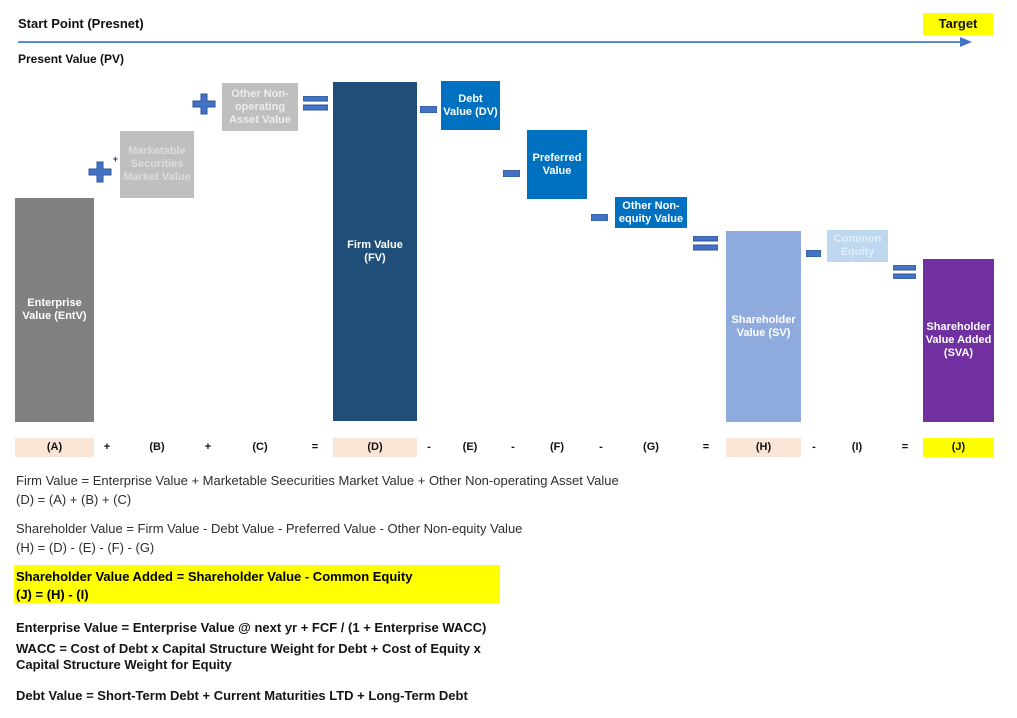 Image resolution: width=1017 pixels, height=718 pixels. I want to click on other-nonequity-box: Other Non-equity Value, so click(651, 212).